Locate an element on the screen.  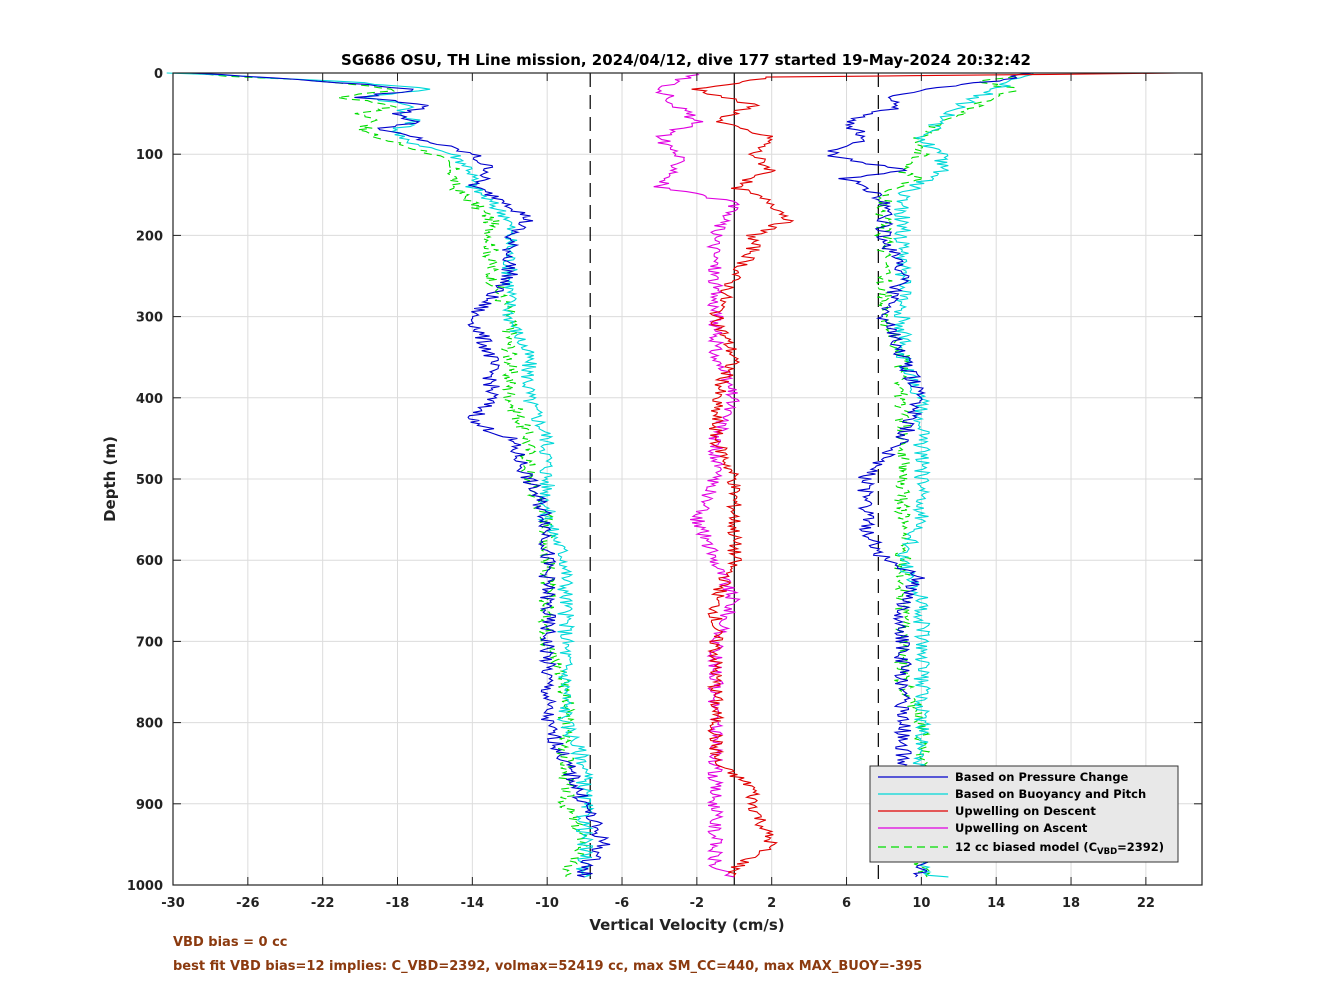
annotation-vbd-bias: VBD bias = 0 cc is located at coordinates (230, 942).